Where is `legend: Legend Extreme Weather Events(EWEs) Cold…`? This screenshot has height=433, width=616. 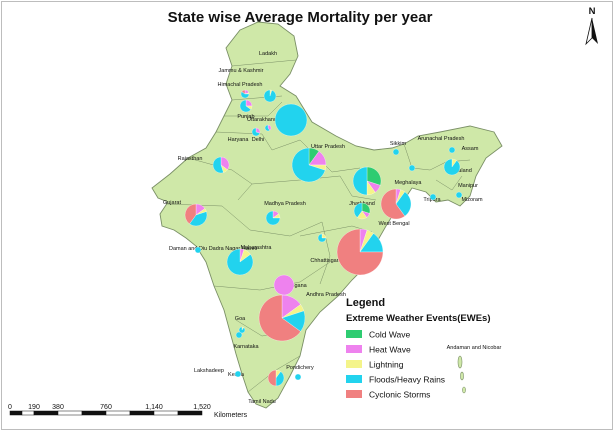
legend: Legend Extreme Weather Events(EWEs) Cold… is located at coordinates (418, 348).